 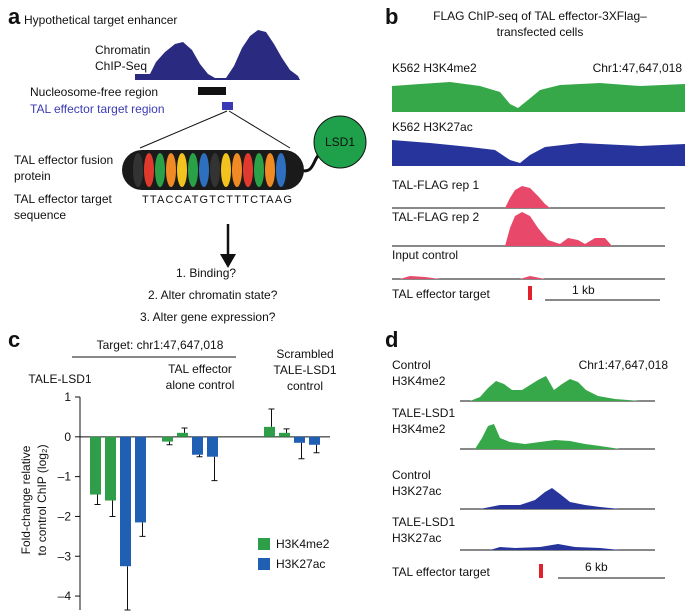 I want to click on nucleosome-label: Nucleosome-free region, so click(x=94, y=92).